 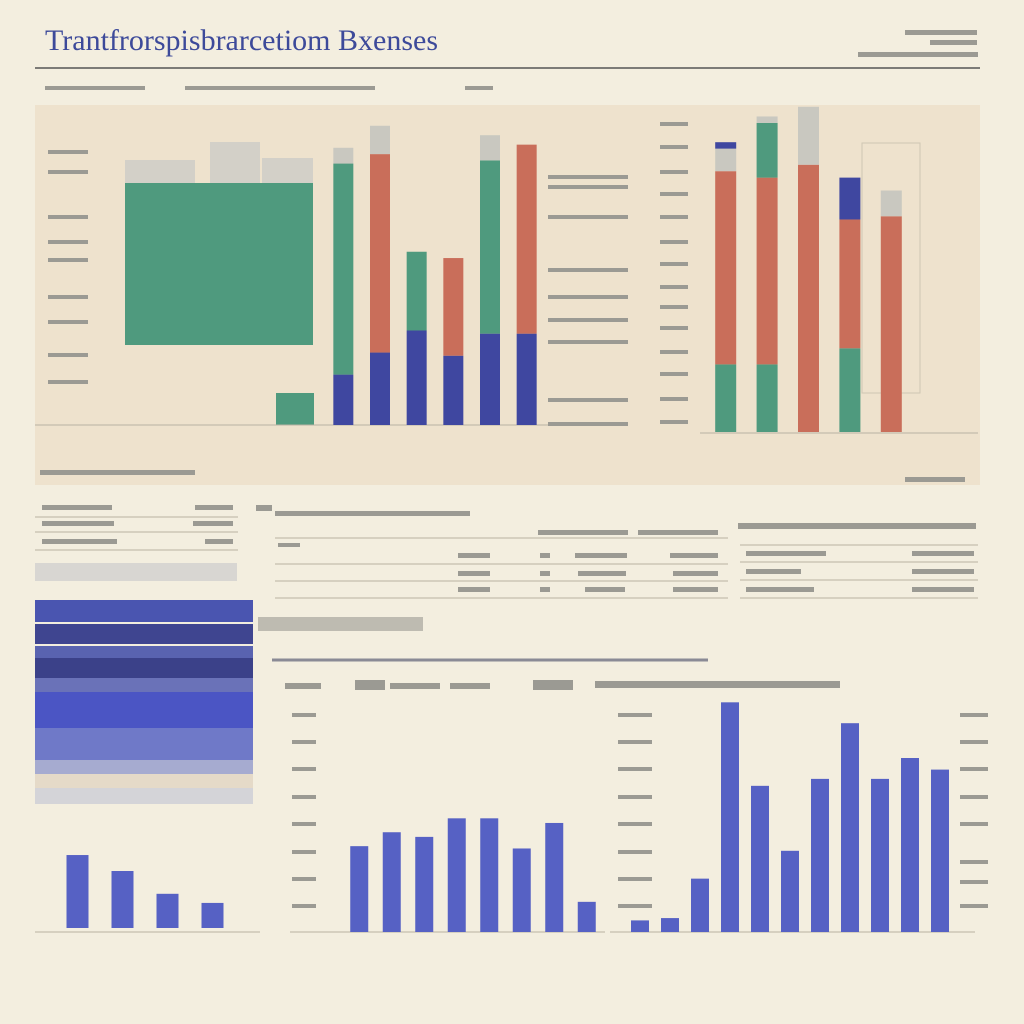 I want to click on decoration-block, so click(x=295, y=409).